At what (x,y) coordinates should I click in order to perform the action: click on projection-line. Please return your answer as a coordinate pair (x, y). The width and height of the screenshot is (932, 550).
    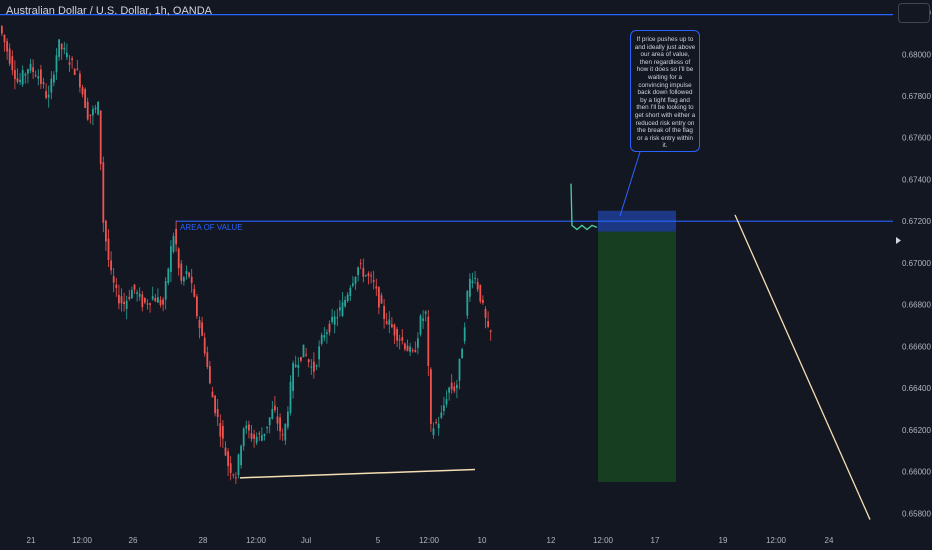
    Looking at the image, I should click on (802, 367).